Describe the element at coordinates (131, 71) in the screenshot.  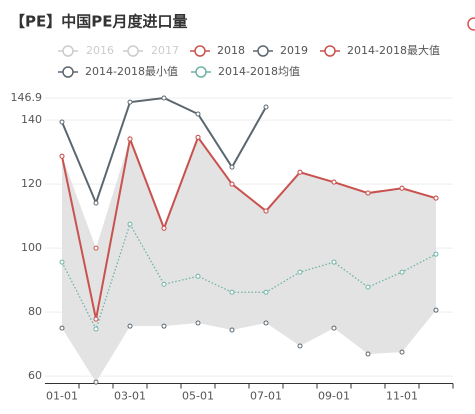
I see `legend-label: 2014-2018最小值` at that location.